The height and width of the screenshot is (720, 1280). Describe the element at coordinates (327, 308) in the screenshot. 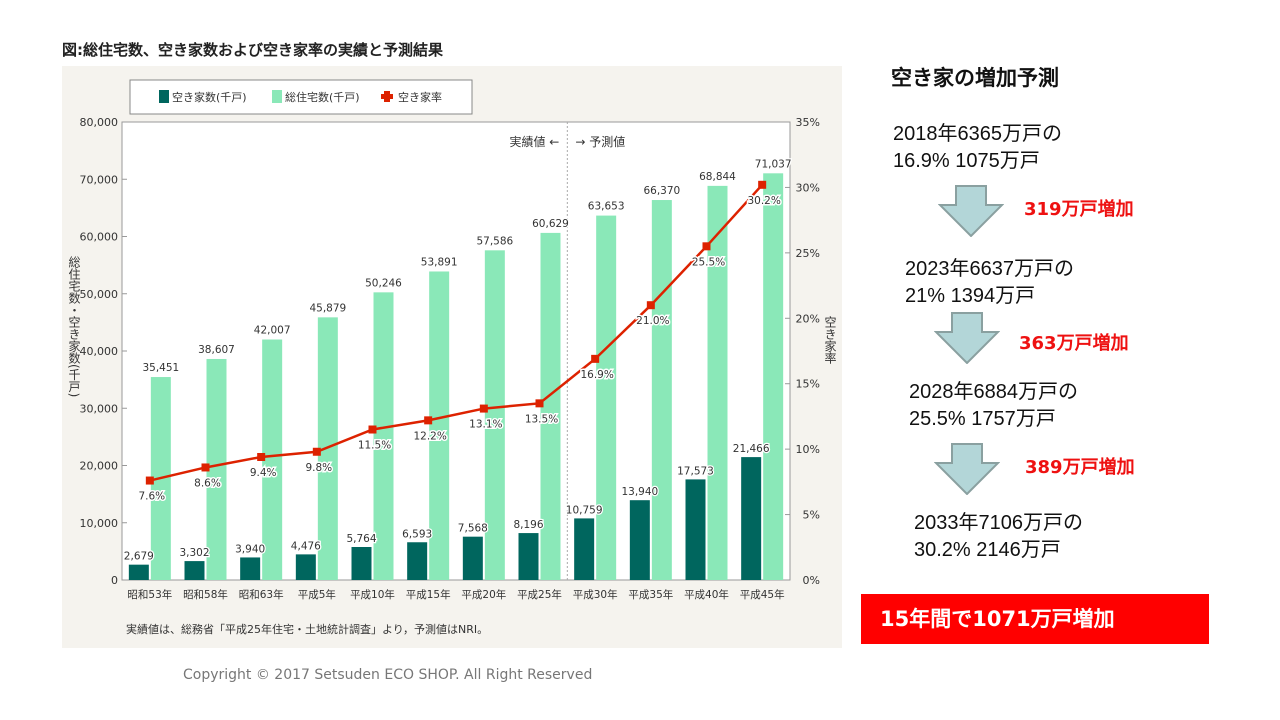

I see `data-label-total: 45,879` at that location.